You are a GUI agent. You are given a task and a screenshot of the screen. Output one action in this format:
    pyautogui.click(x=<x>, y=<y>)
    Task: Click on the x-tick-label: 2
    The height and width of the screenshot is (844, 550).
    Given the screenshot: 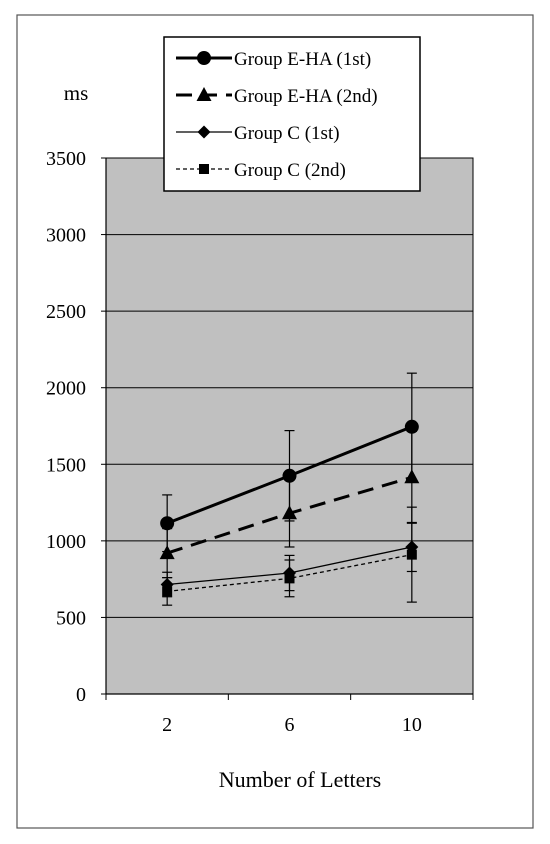 What is the action you would take?
    pyautogui.click(x=167, y=725)
    